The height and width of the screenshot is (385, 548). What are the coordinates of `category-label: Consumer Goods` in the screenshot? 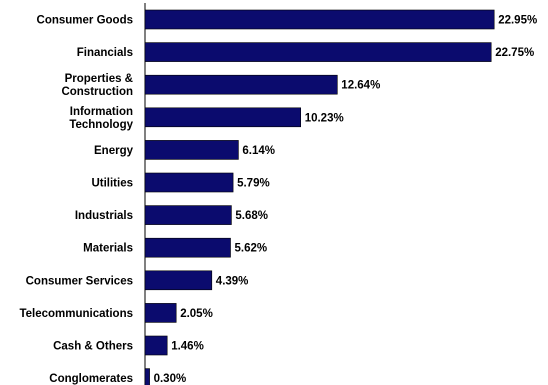 It's located at (85, 21).